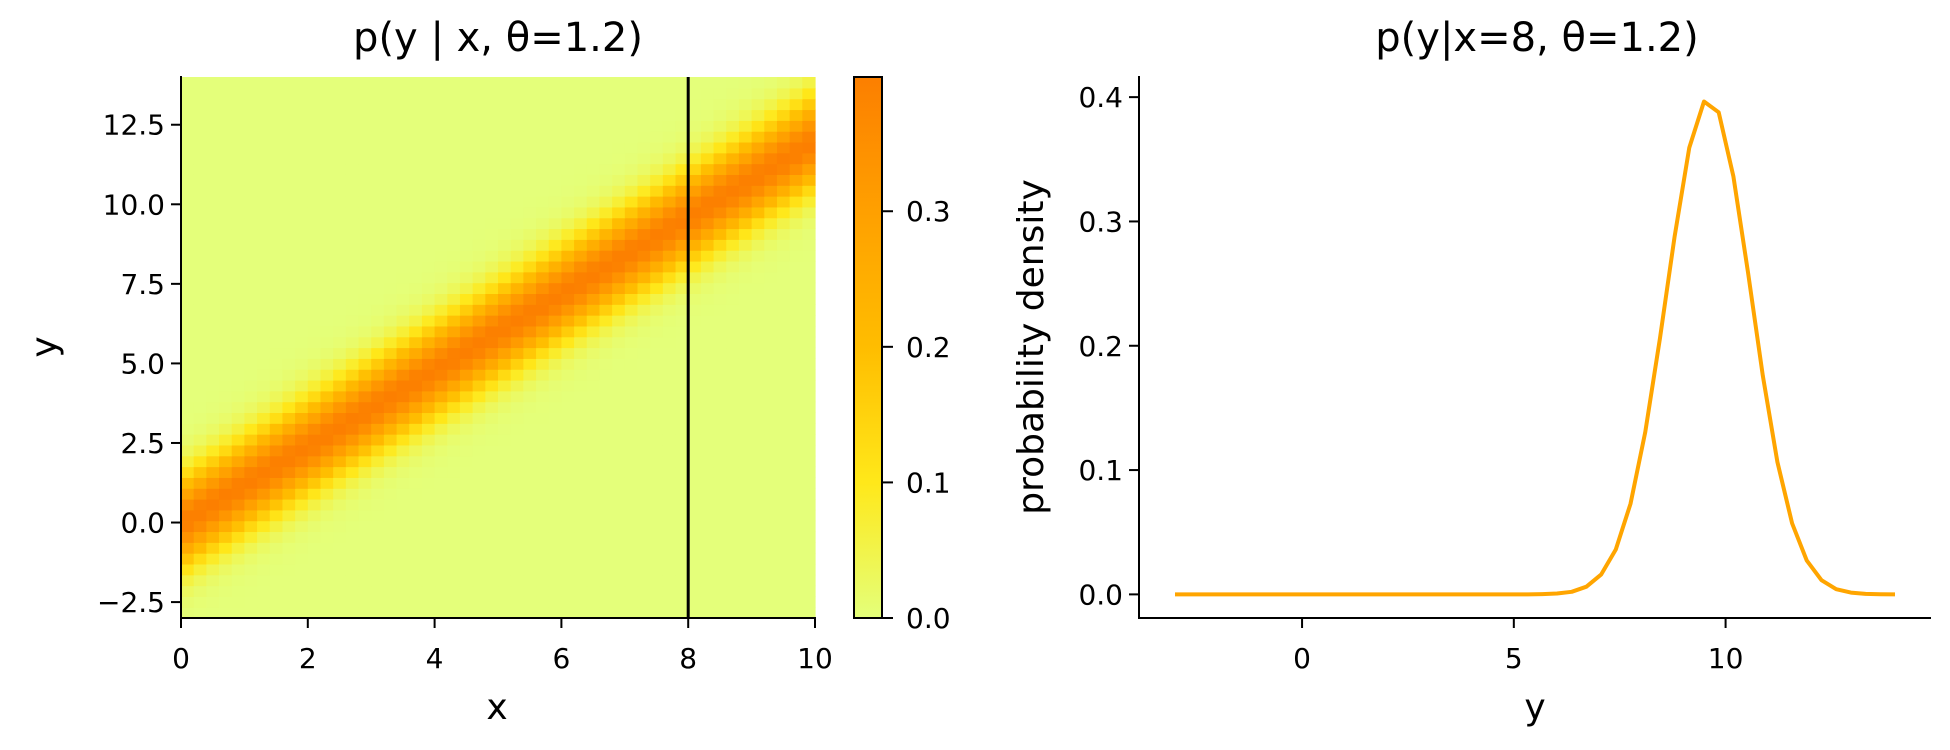 The width and height of the screenshot is (1950, 750). I want to click on svg-text: 4, so click(435, 658).